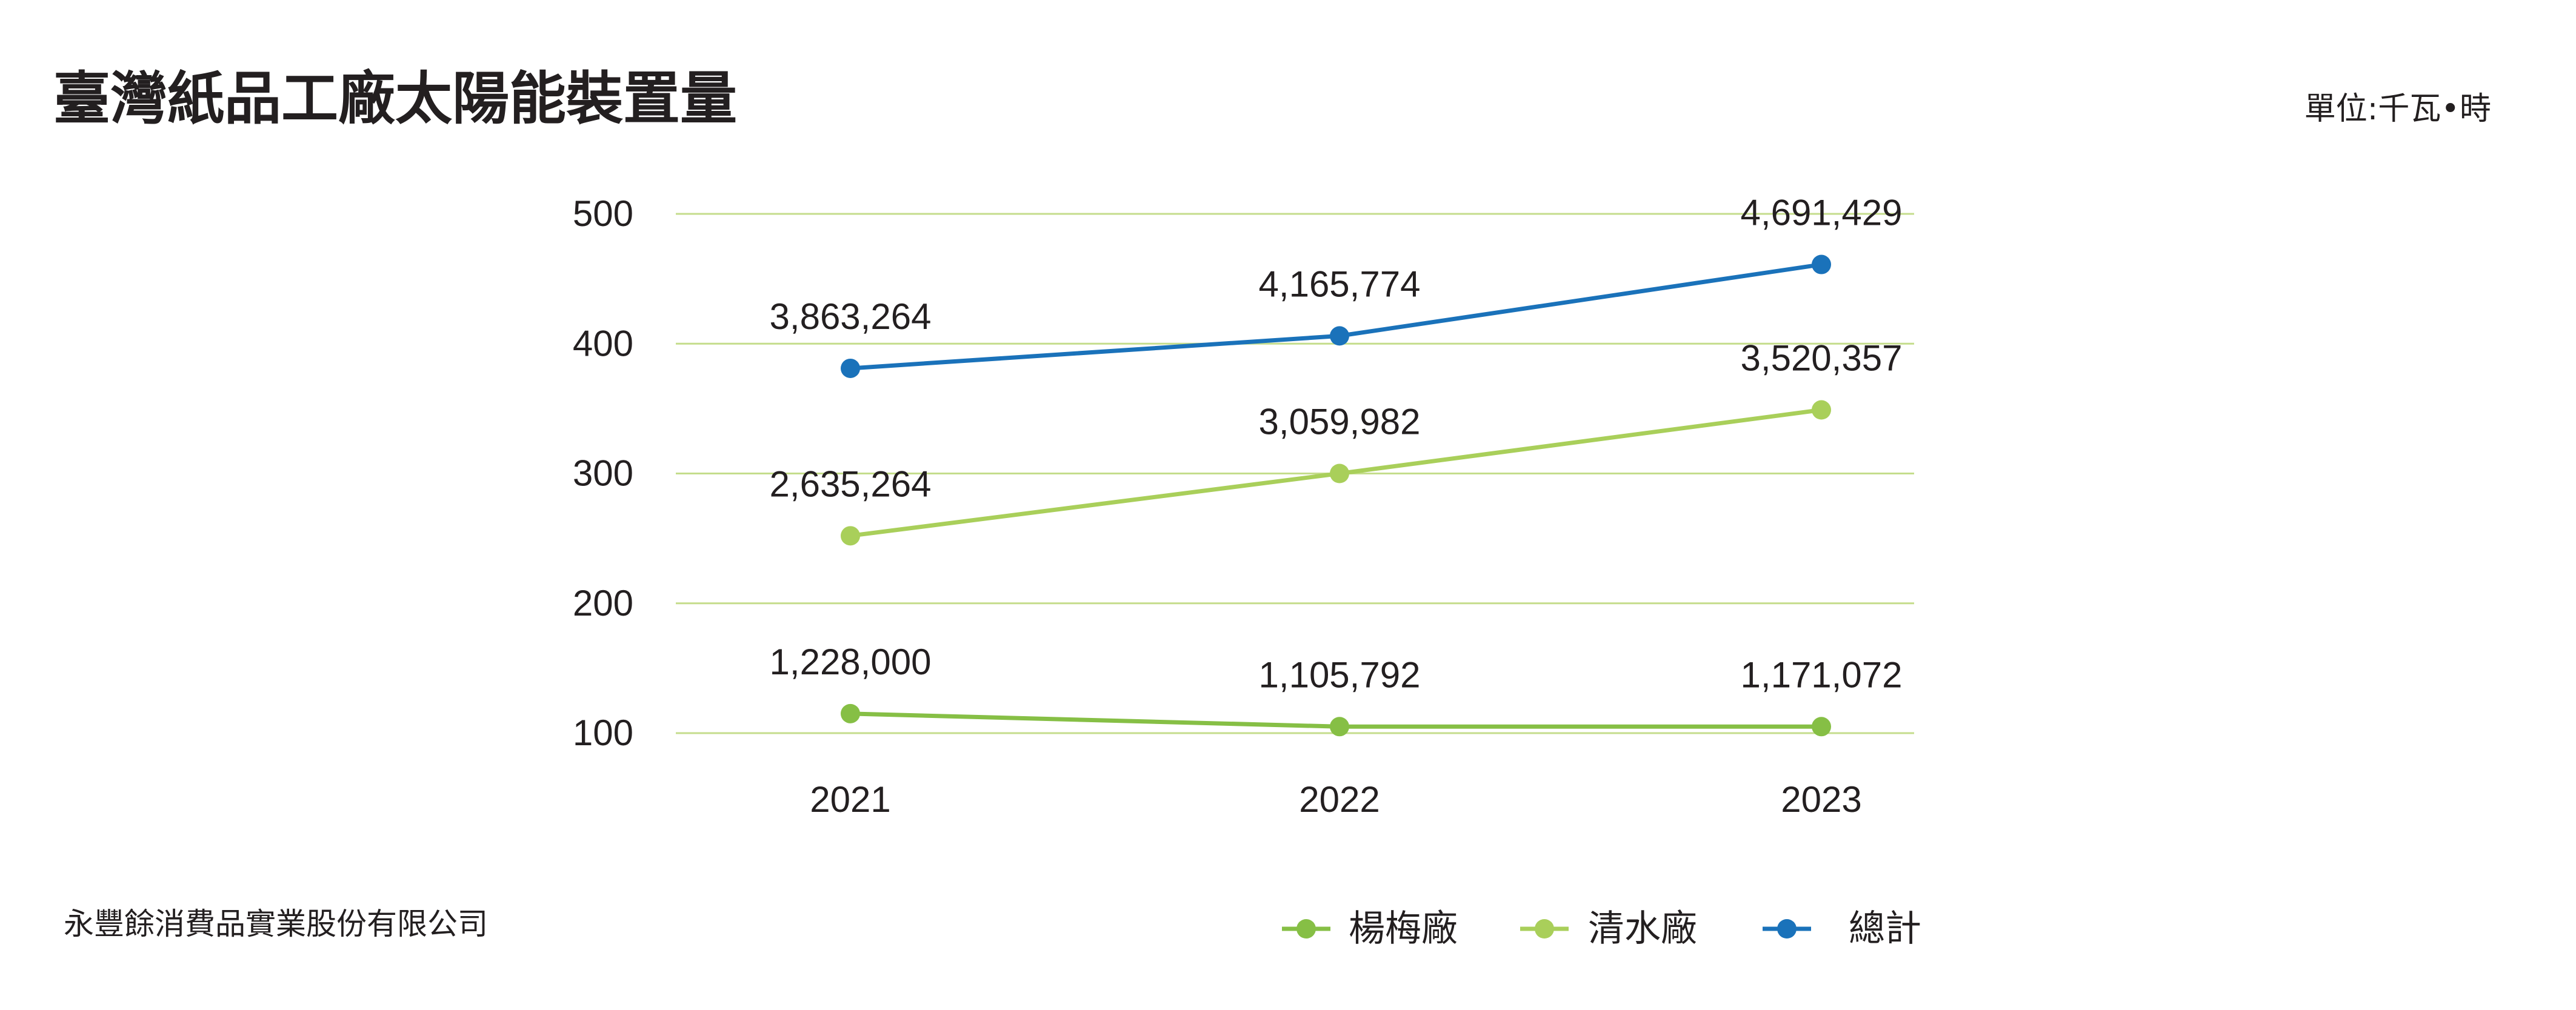 The height and width of the screenshot is (1010, 2576). I want to click on series-1: 1,228,000 1,105,792 1,171,072, so click(1337, 689).